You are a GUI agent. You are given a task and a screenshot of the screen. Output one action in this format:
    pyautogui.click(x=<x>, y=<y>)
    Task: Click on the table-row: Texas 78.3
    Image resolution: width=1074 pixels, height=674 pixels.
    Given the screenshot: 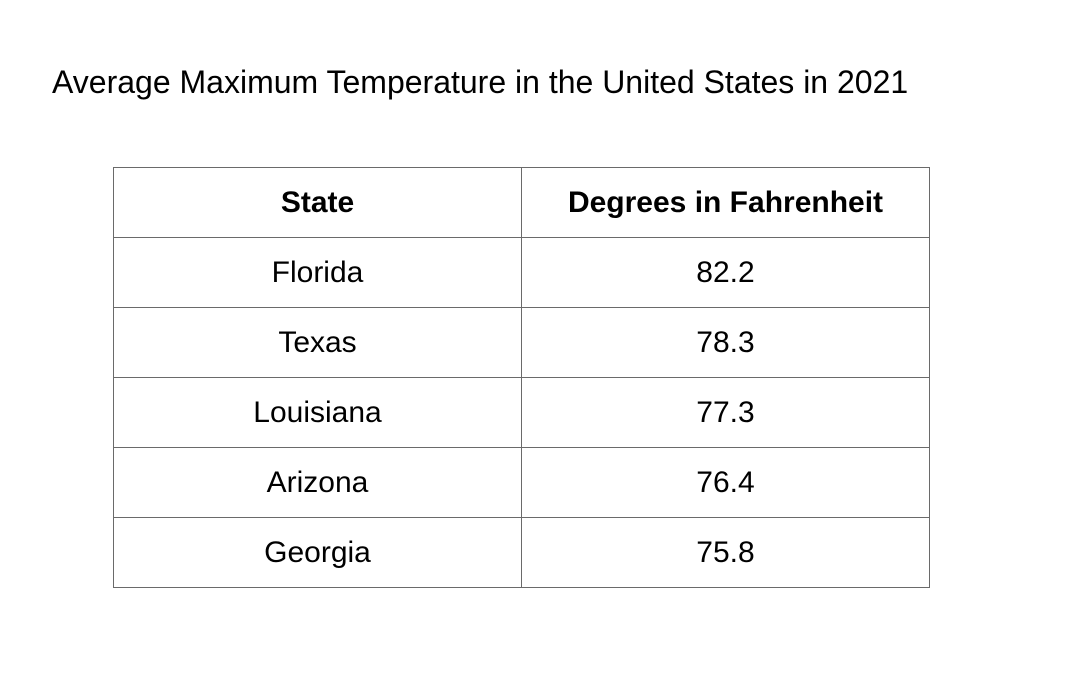 What is the action you would take?
    pyautogui.click(x=521, y=342)
    